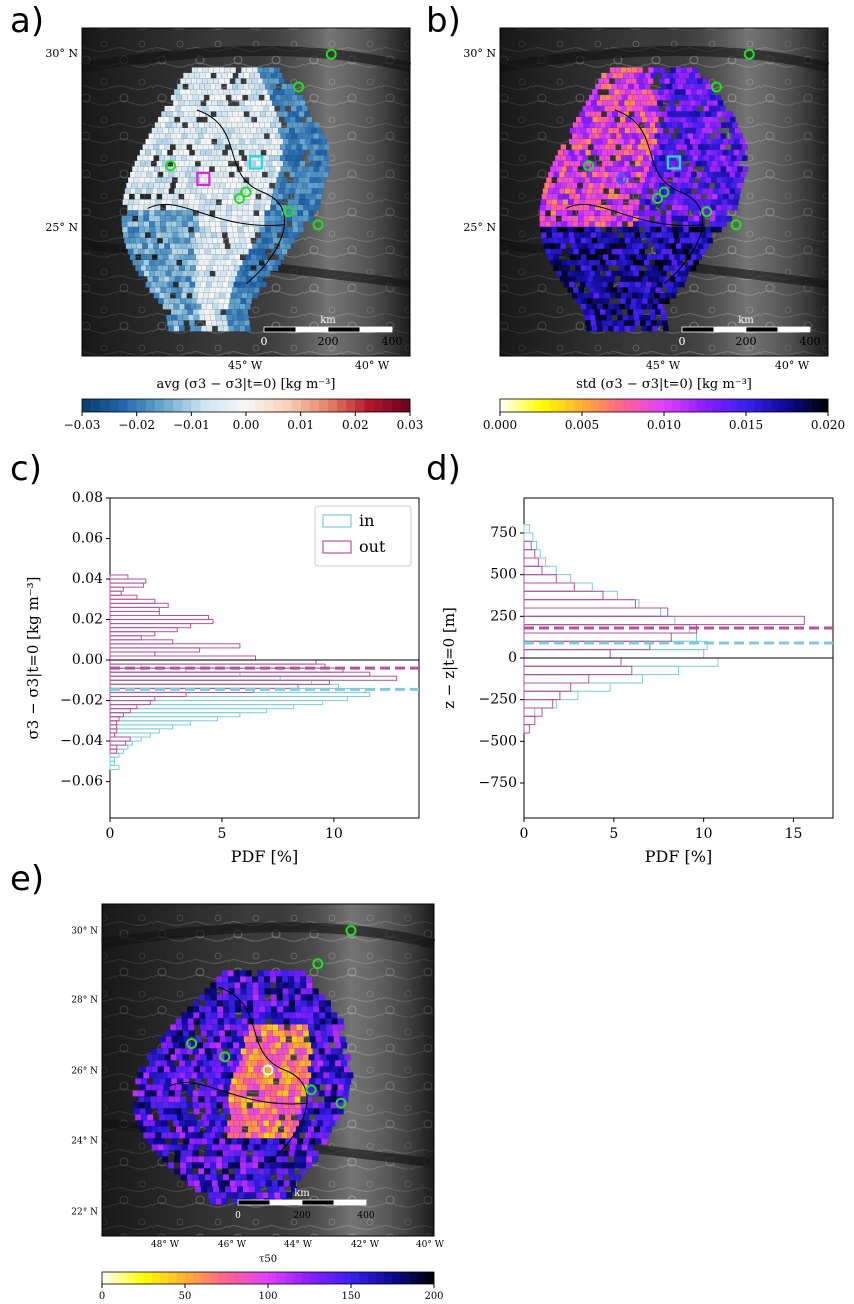 This screenshot has width=854, height=1304. Describe the element at coordinates (238, 1093) in the screenshot. I see `bathymetry-contour` at that location.